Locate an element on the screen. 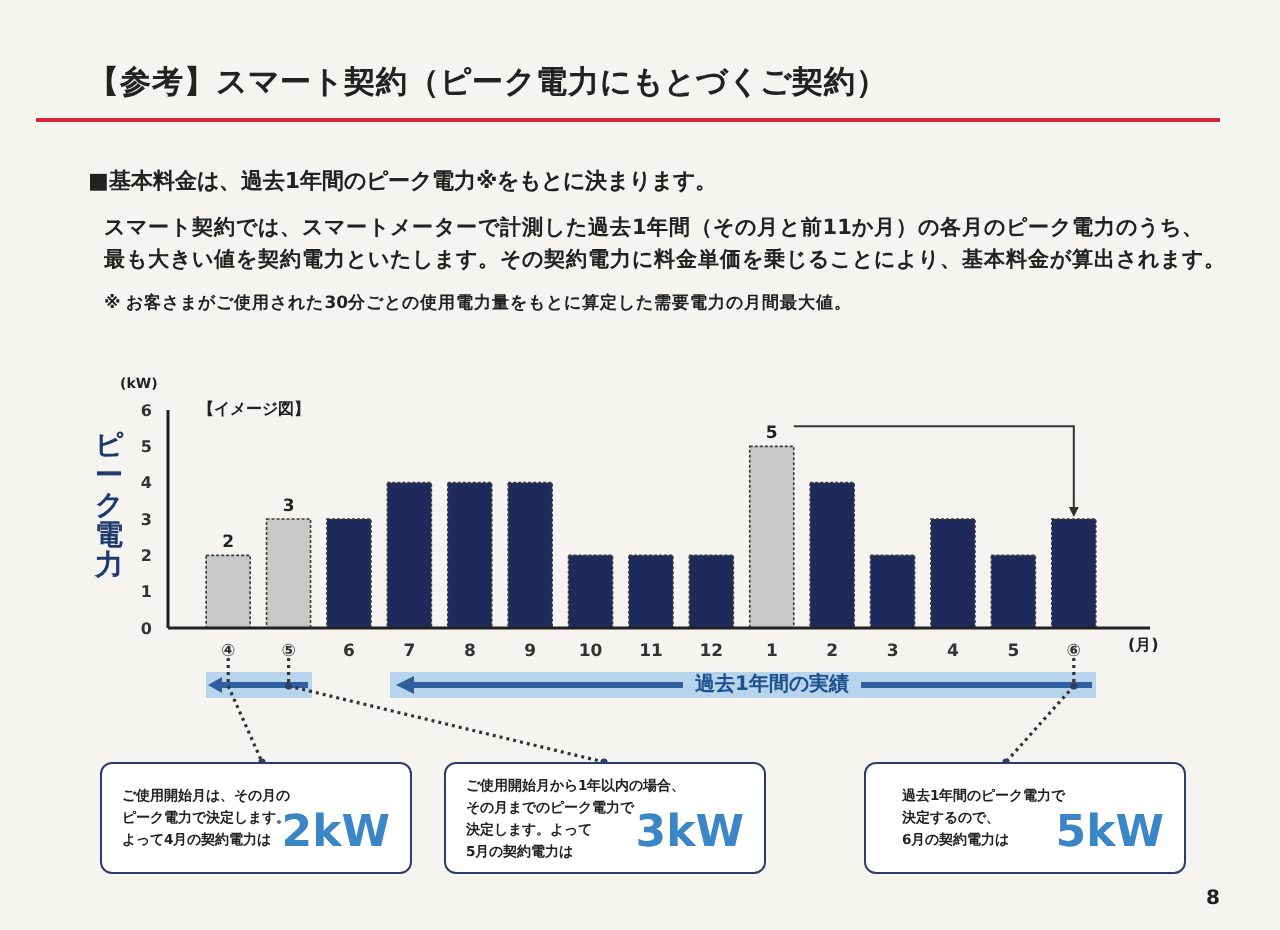 This screenshot has height=930, width=1280. text: 最も大きい値を契約電力といたします。その契約電力に料金単価を乗じることにより、基本料金が算出されます。 is located at coordinates (665, 261).